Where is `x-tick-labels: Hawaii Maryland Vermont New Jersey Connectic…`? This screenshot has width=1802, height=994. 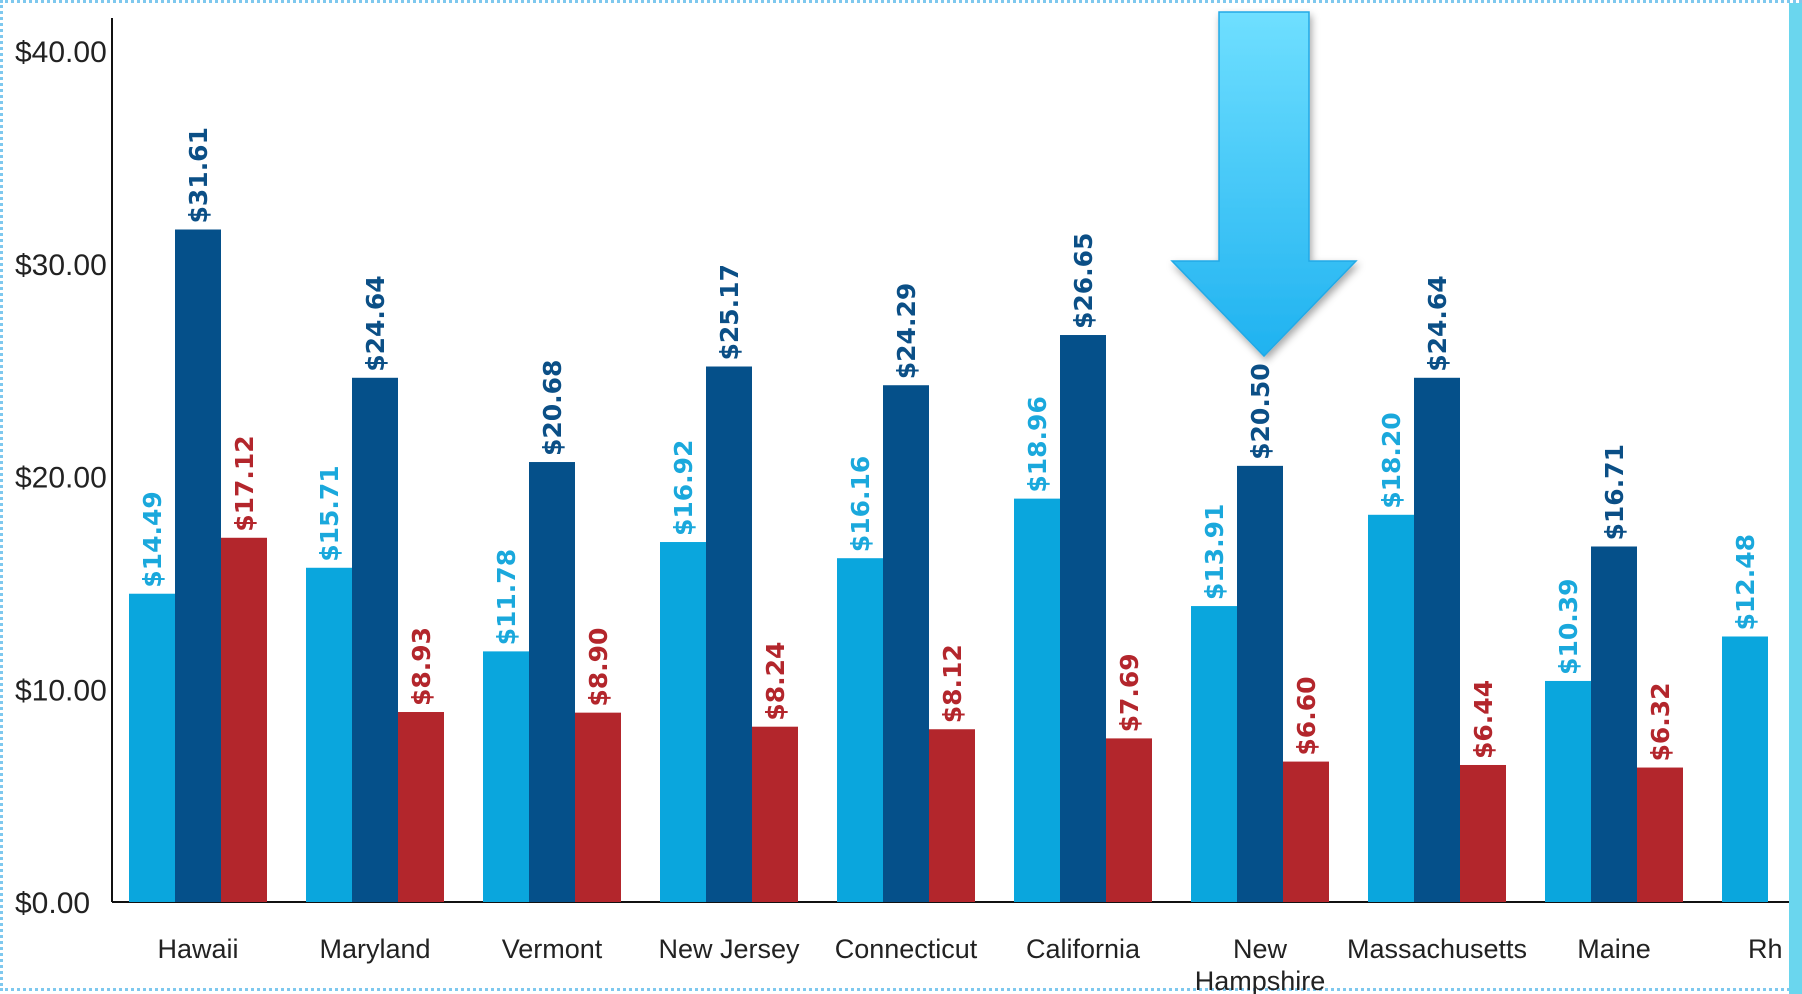
x-tick-labels: Hawaii Maryland Vermont New Jersey Connectic… is located at coordinates (969, 964).